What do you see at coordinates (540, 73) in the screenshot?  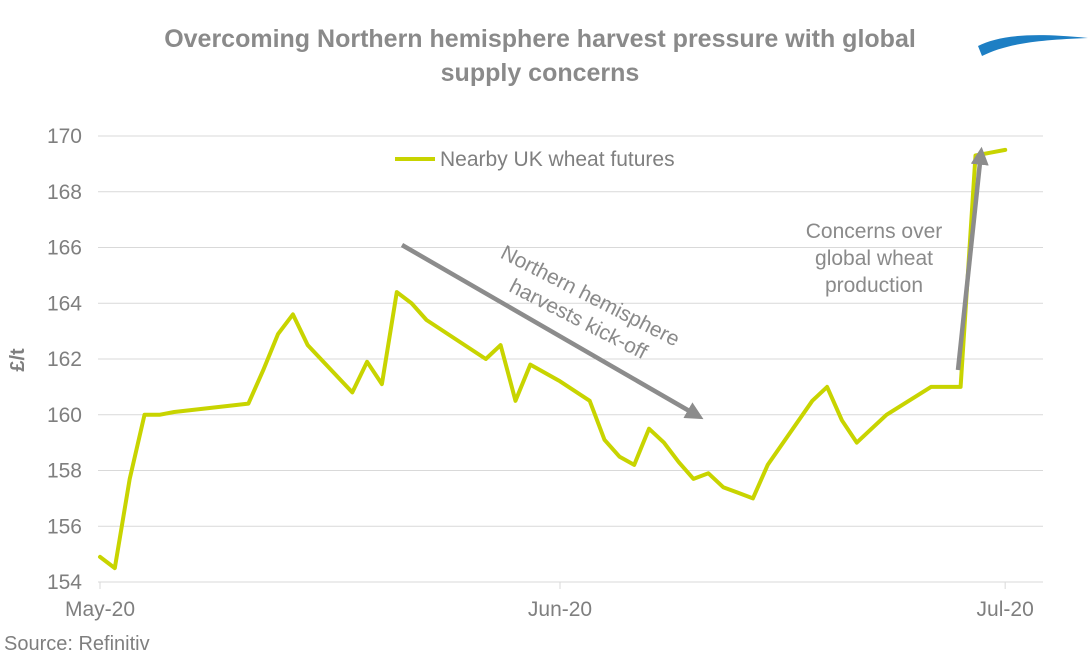 I see `chart-title-line-2: supply concerns` at bounding box center [540, 73].